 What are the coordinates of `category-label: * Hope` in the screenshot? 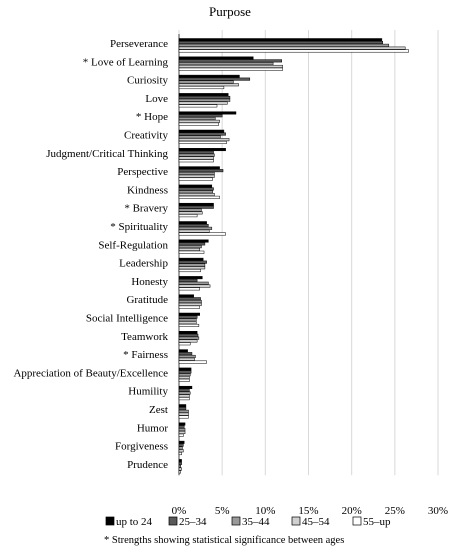 It's located at (152, 117).